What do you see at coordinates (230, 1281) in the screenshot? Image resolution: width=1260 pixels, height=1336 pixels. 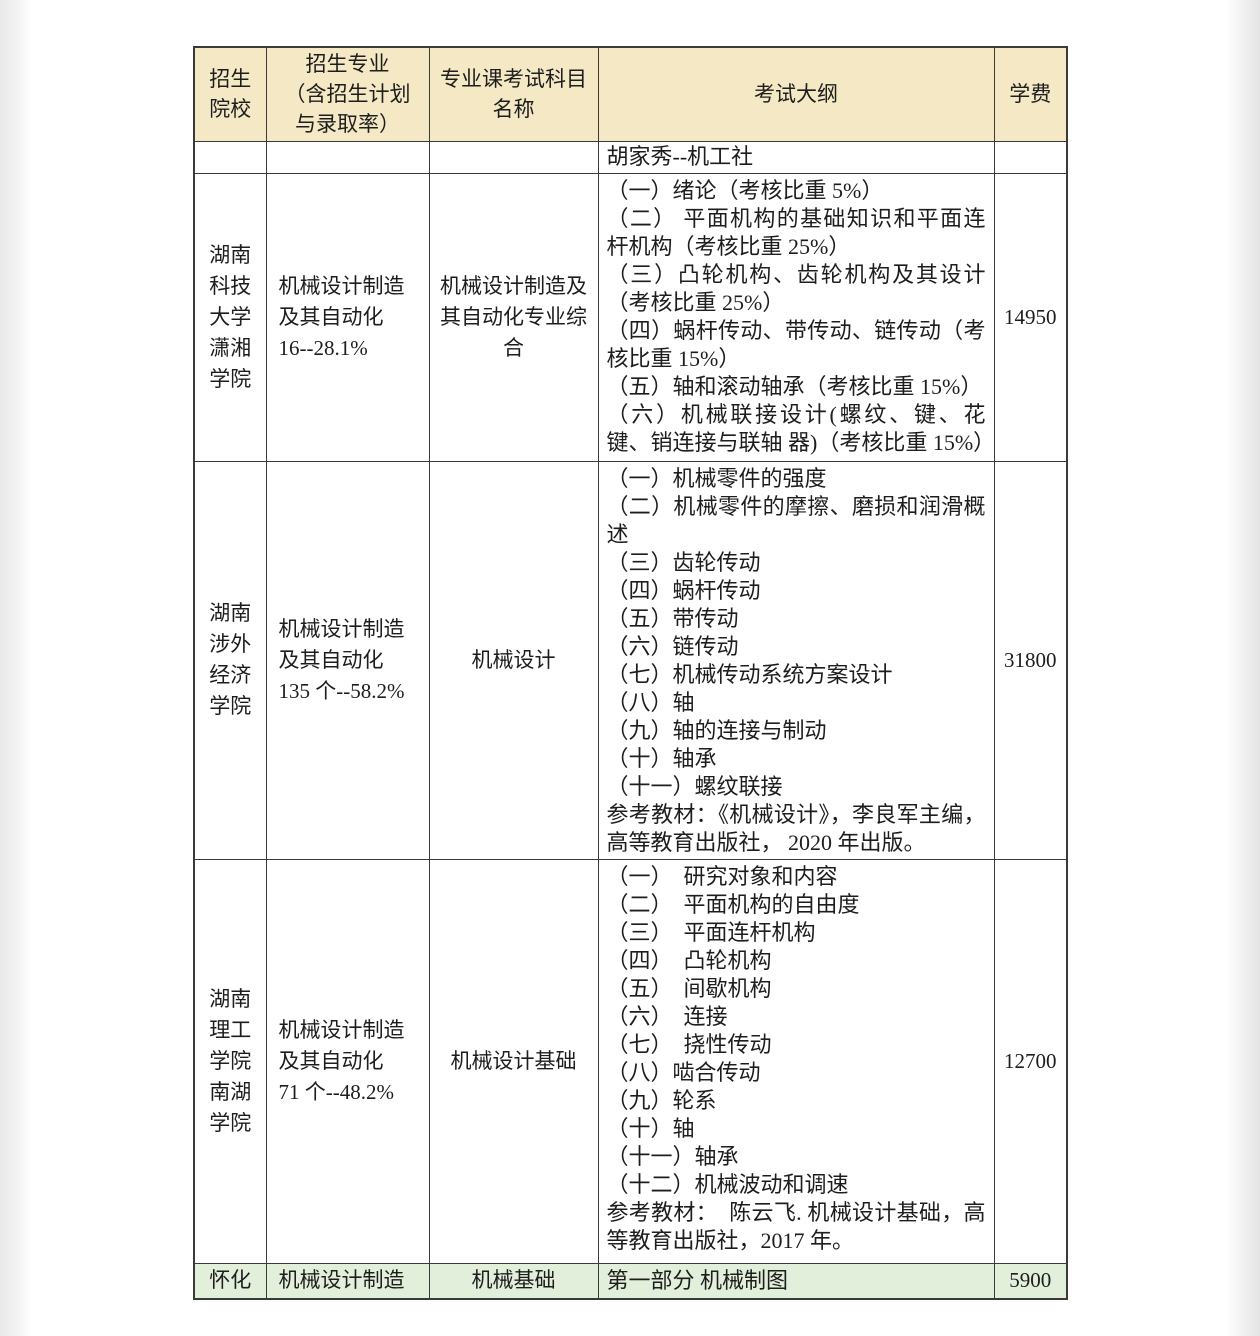 I see `cell-college: 怀化` at bounding box center [230, 1281].